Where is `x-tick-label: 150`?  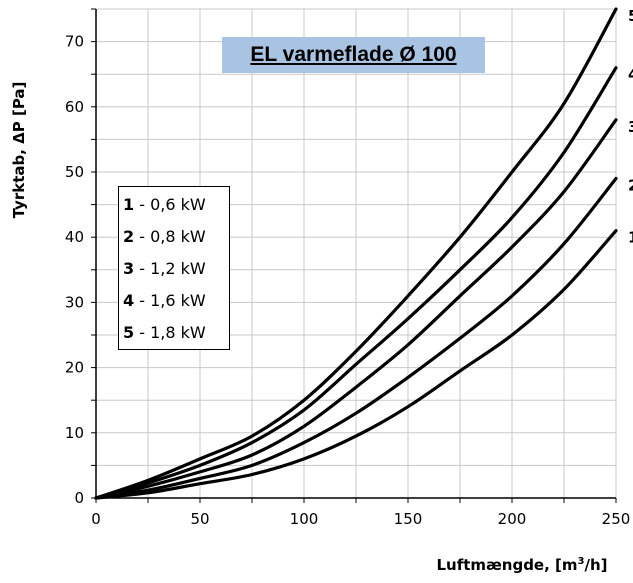 x-tick-label: 150 is located at coordinates (408, 519).